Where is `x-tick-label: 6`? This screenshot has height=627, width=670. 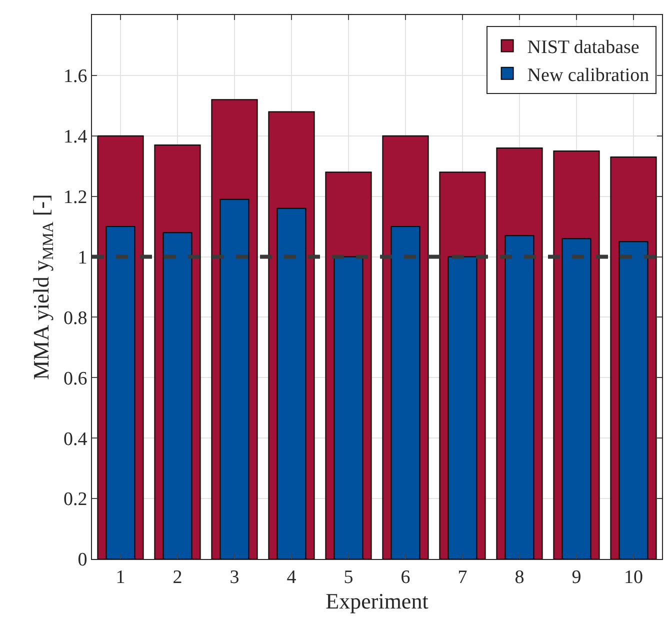
x-tick-label: 6 is located at coordinates (405, 577).